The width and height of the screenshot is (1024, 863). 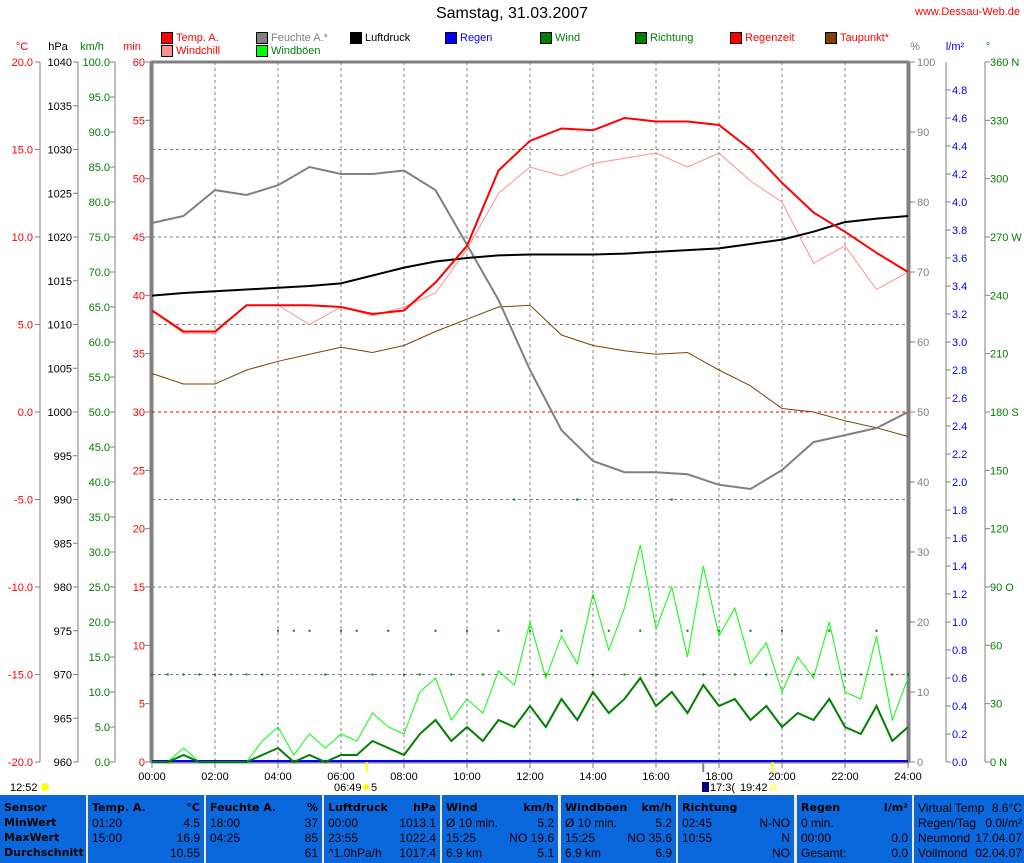 I want to click on x-tick-label: 20:00, so click(x=782, y=777).